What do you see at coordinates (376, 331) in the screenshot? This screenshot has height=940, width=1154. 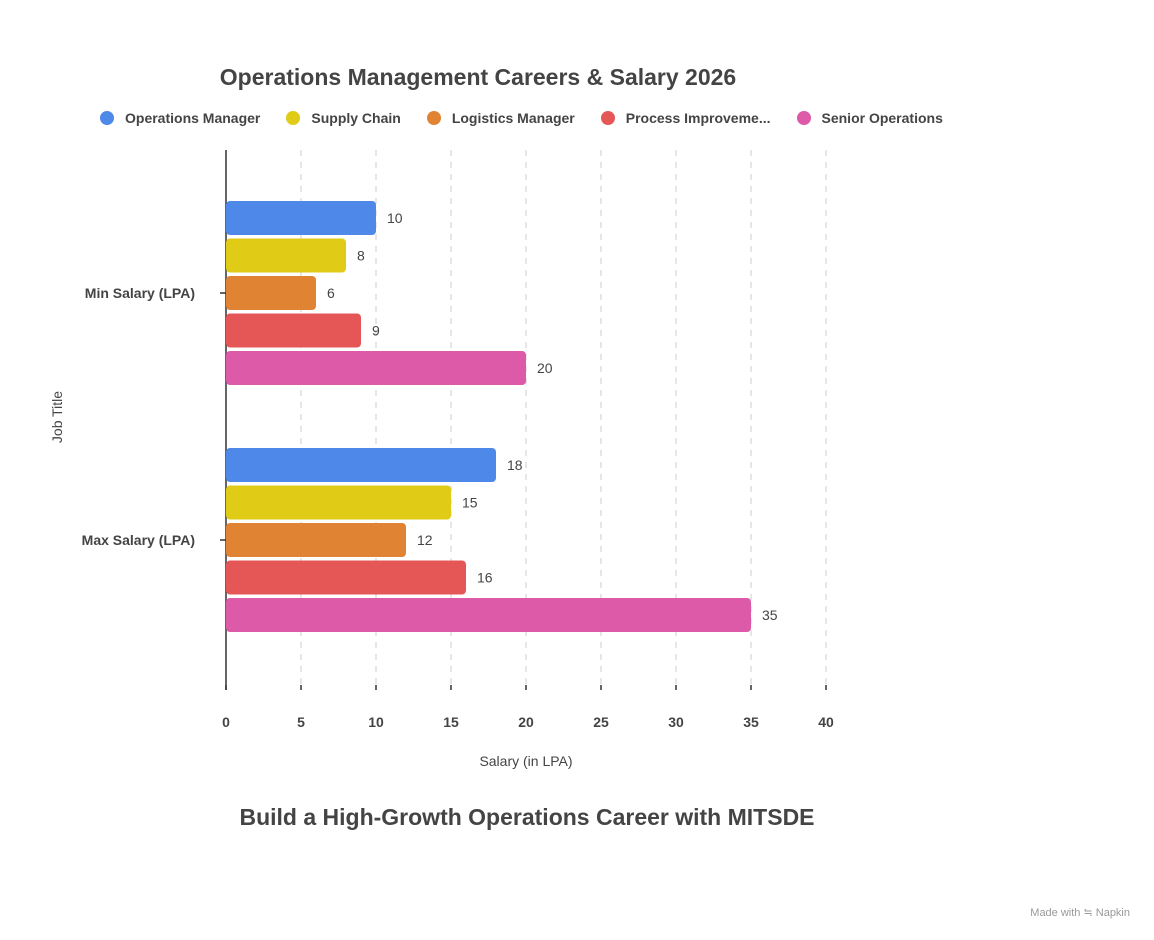 I see `data-label: 9` at bounding box center [376, 331].